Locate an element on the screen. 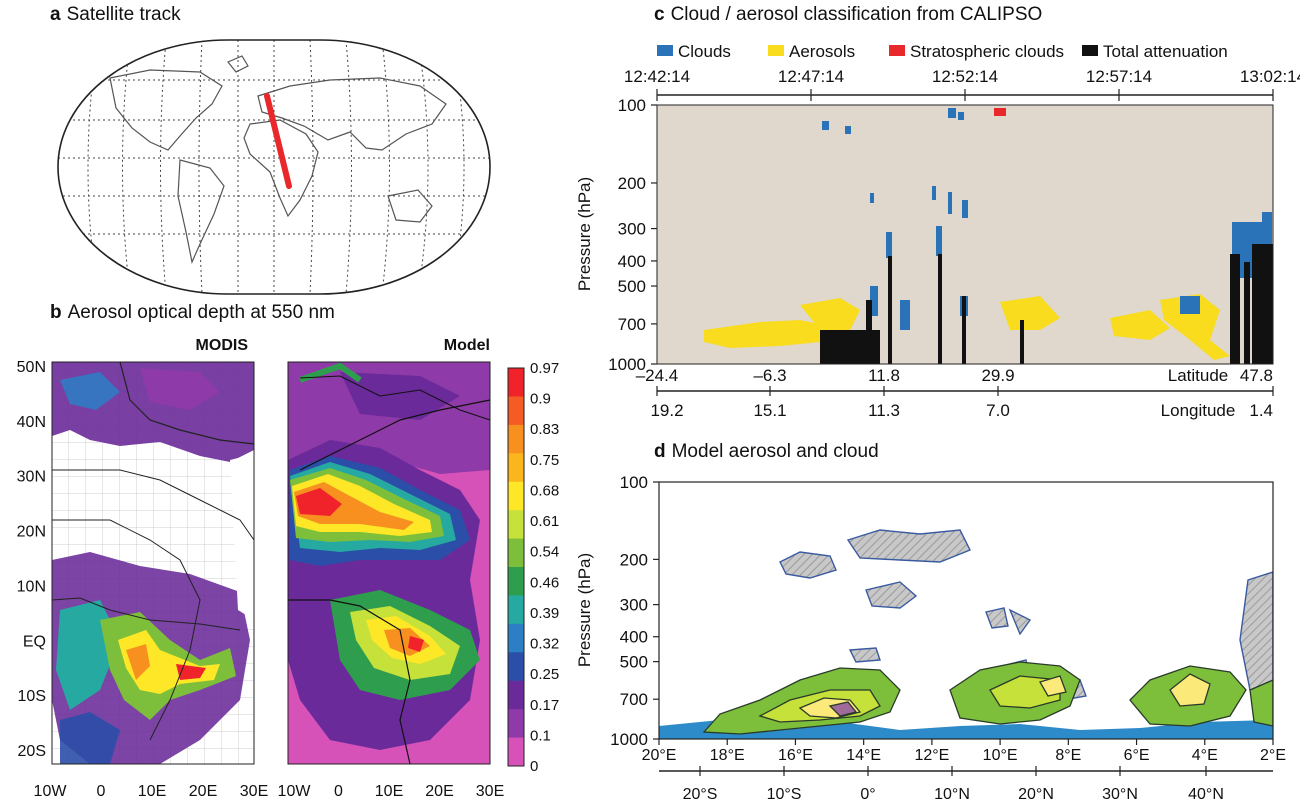 The width and height of the screenshot is (1300, 806). colorbar-tick-label: 0.39 is located at coordinates (544, 613).